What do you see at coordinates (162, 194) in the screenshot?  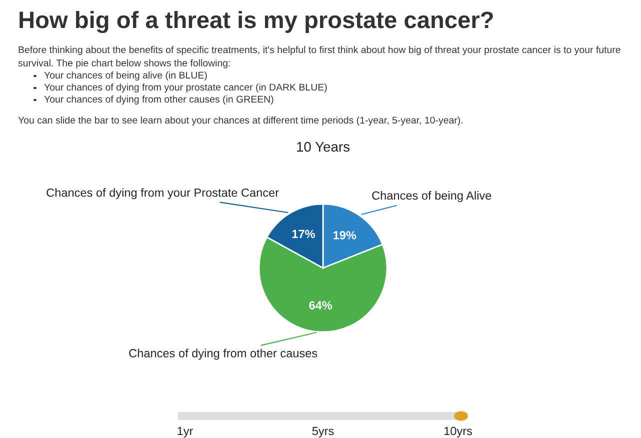 I see `slice-label: Chances of dying from your Prostate Cancer` at bounding box center [162, 194].